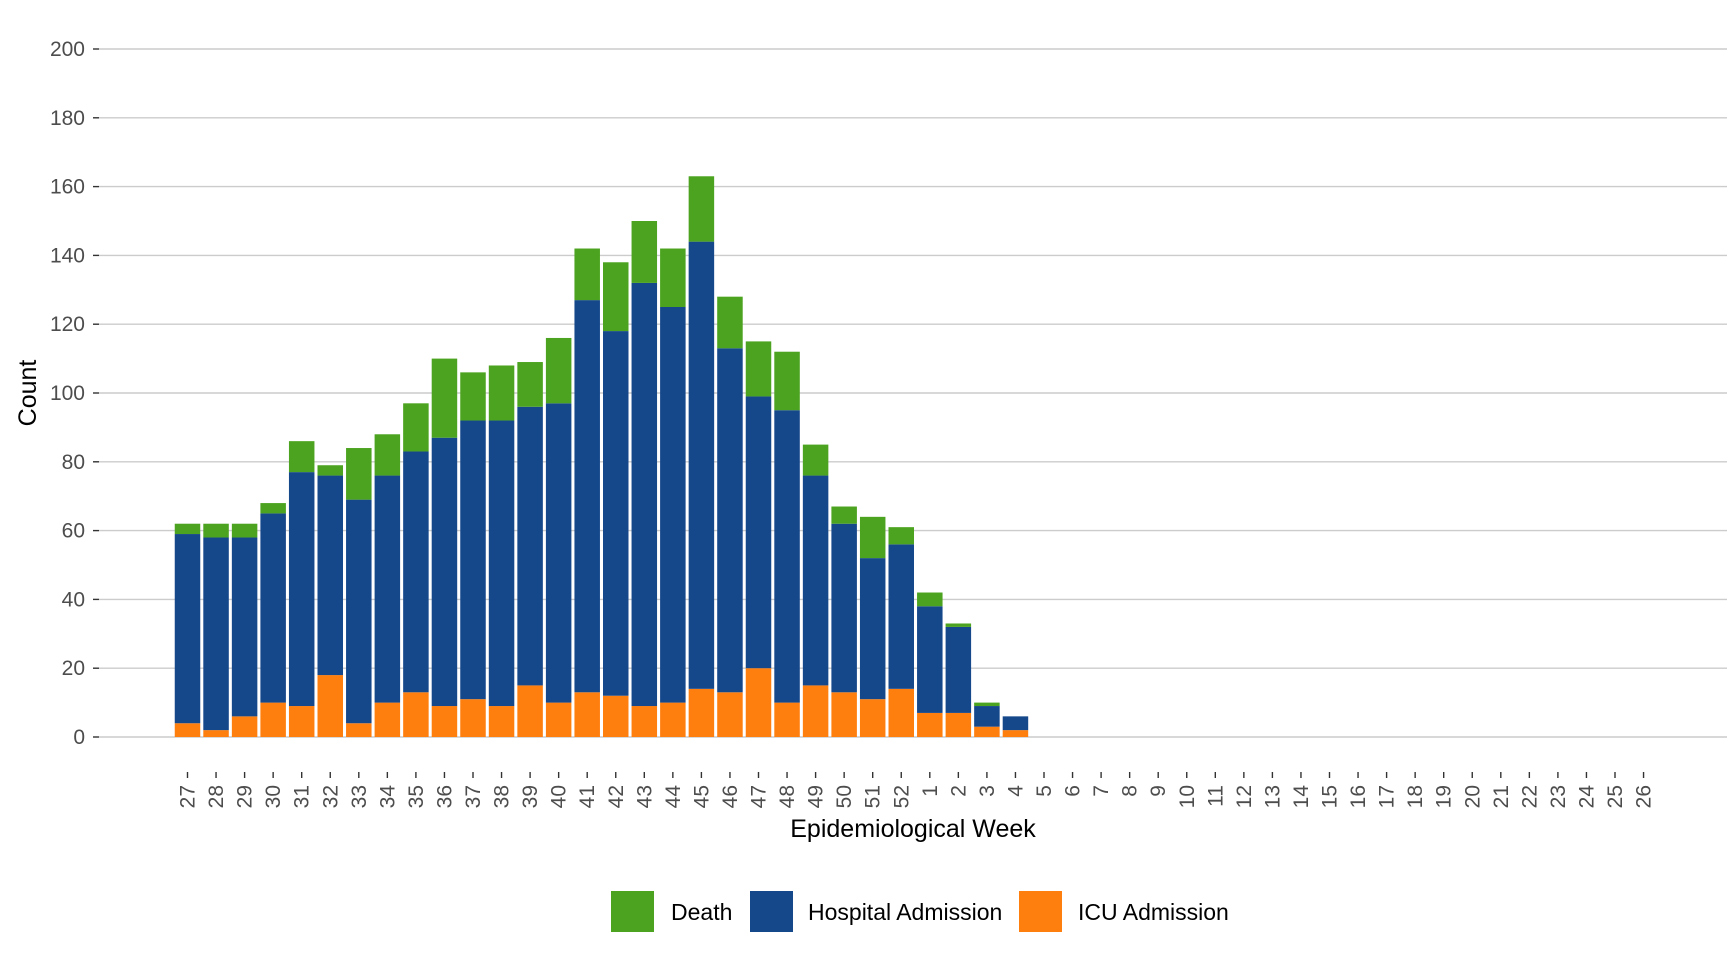 The width and height of the screenshot is (1728, 965). What do you see at coordinates (67, 324) in the screenshot?
I see `y-tick-label: 120` at bounding box center [67, 324].